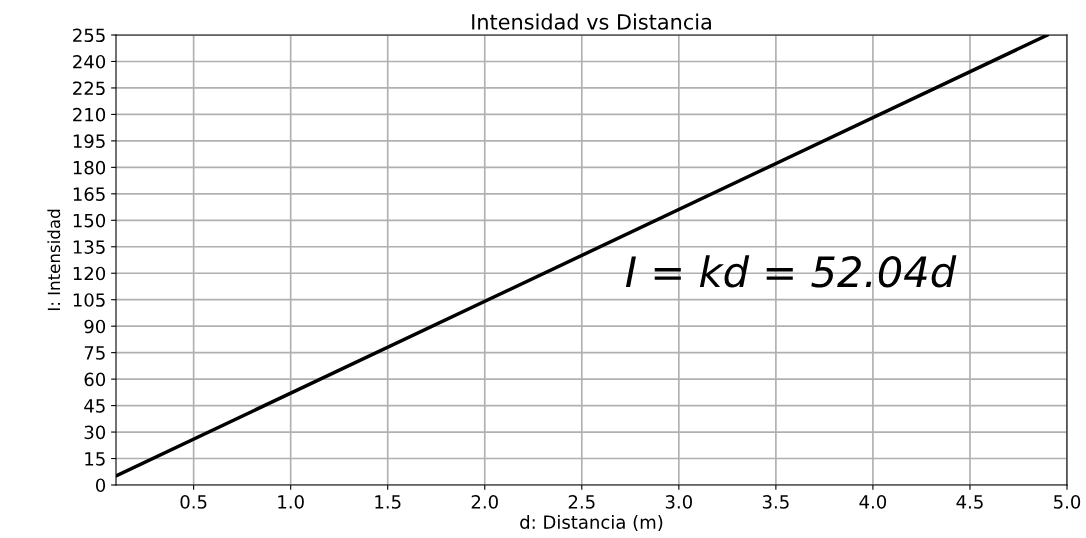 The height and width of the screenshot is (538, 1086). What do you see at coordinates (89, 167) in the screenshot?
I see `y-tick-label: 180` at bounding box center [89, 167].